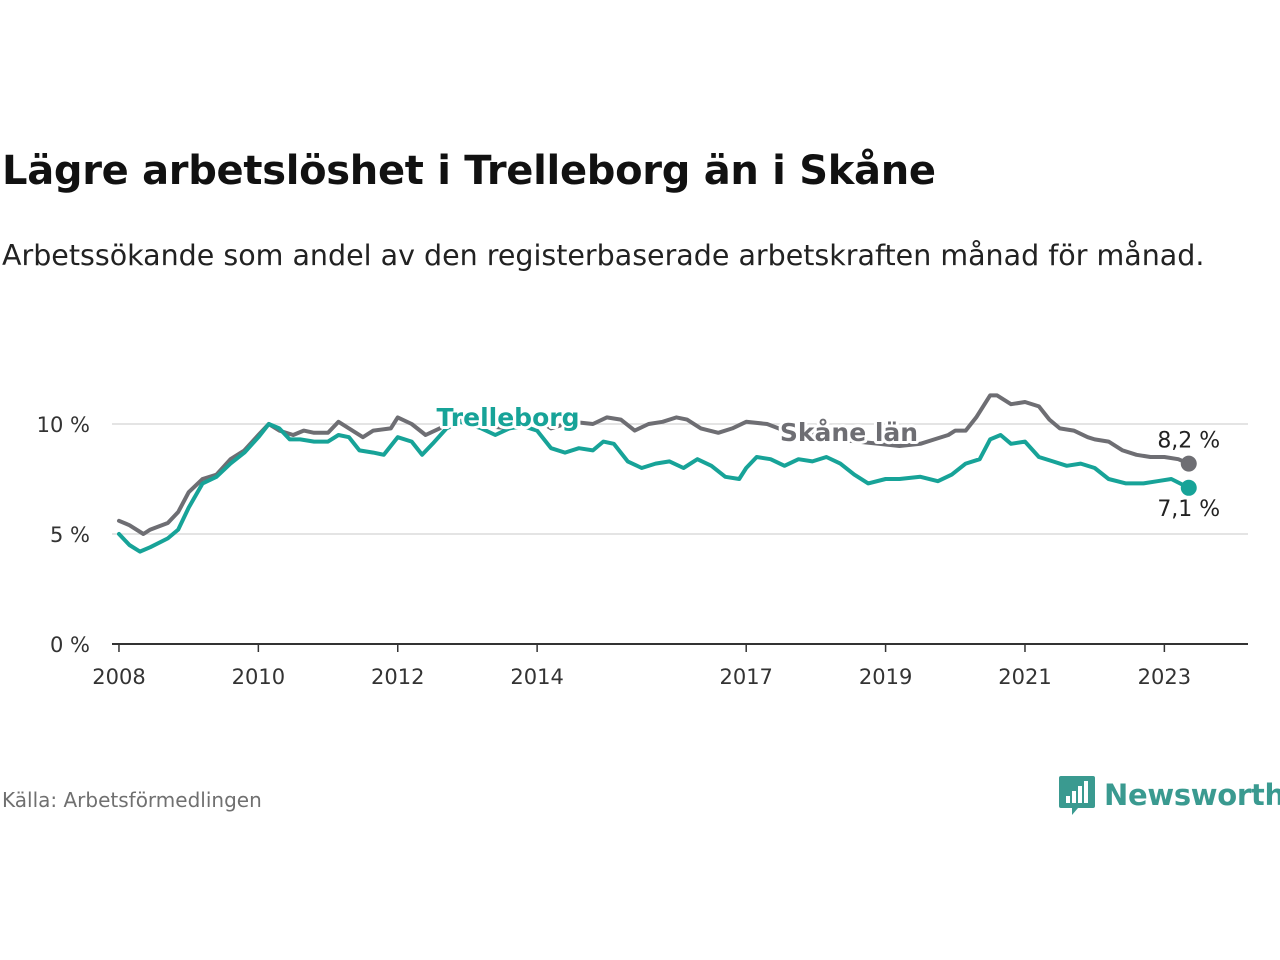 This screenshot has height=960, width=1280. I want to click on brand-logo: Newsworthy, so click(1169, 795).